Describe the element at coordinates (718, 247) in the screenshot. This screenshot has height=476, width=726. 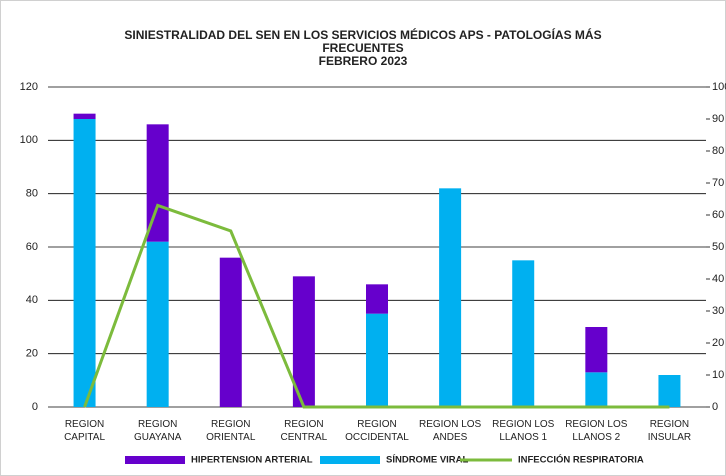
I see `y2-tick-label: 50` at that location.